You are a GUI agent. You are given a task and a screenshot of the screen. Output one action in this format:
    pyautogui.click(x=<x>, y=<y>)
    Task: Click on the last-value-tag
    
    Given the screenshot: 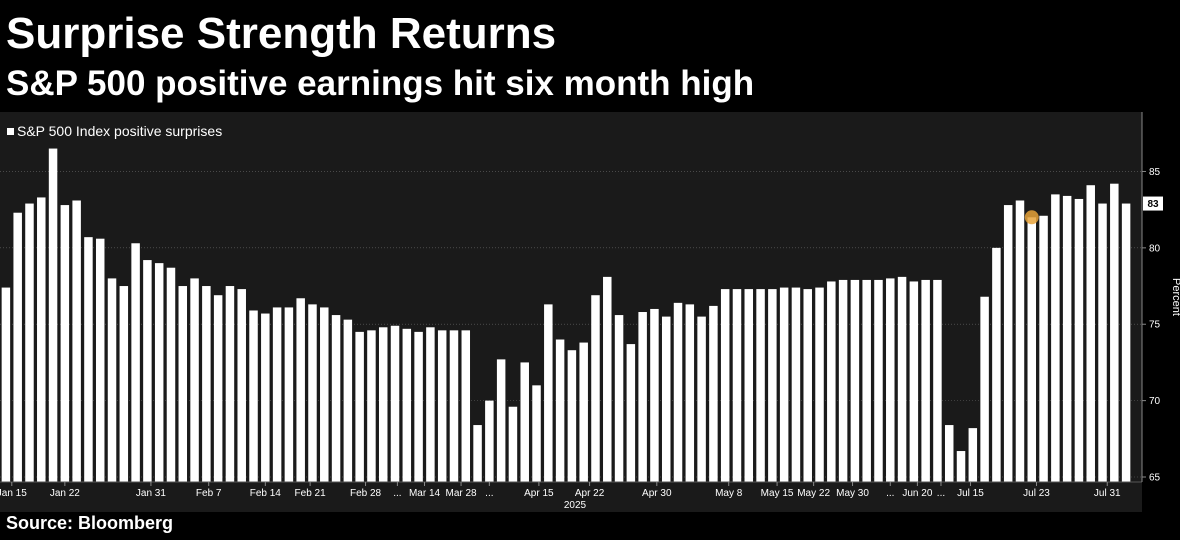 What is the action you would take?
    pyautogui.click(x=1153, y=203)
    